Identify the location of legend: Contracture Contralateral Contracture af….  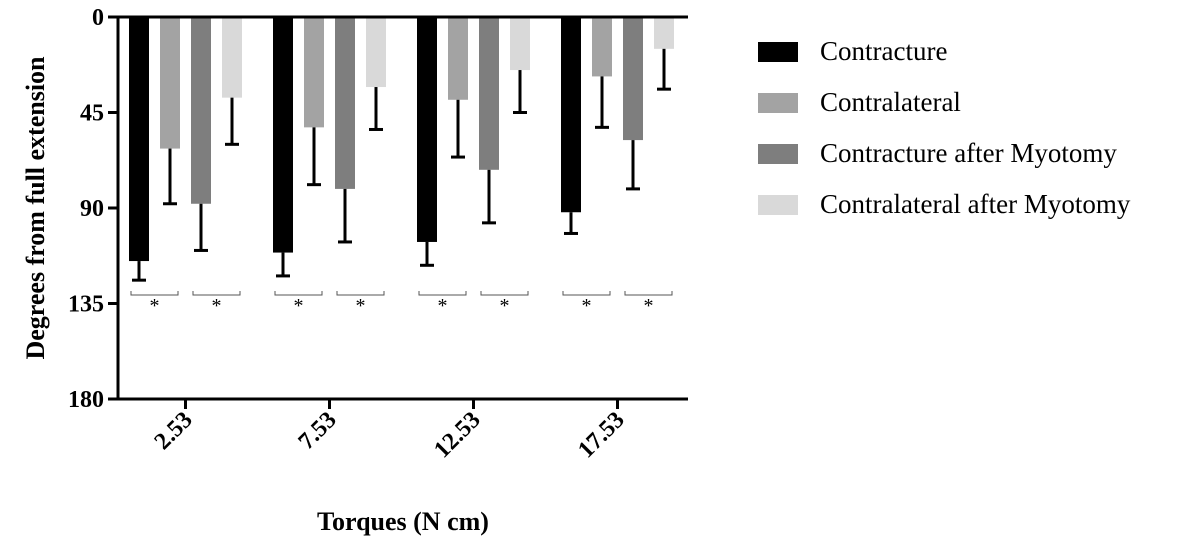
(944, 128).